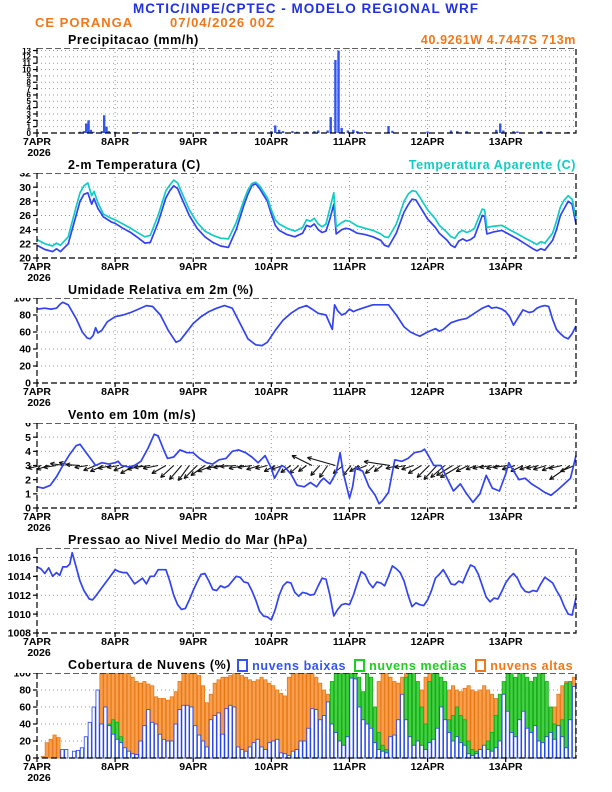  I want to click on legend-item-nuvens-medias: nuvens medias, so click(410, 666).